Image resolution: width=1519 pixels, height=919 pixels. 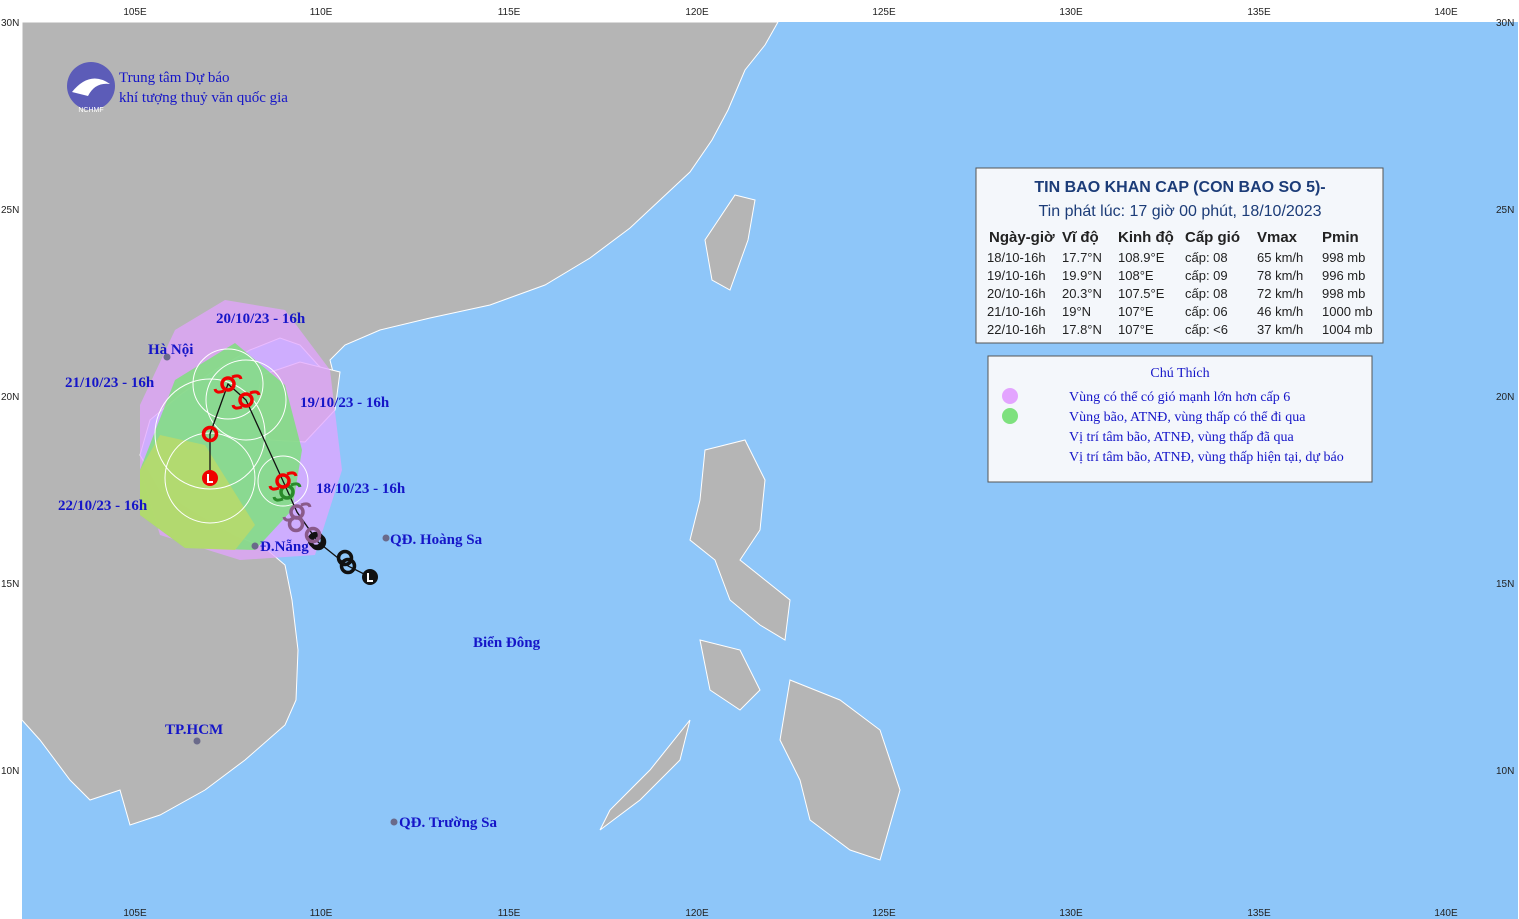 I want to click on table-cell: cấp: 09, so click(x=1206, y=275).